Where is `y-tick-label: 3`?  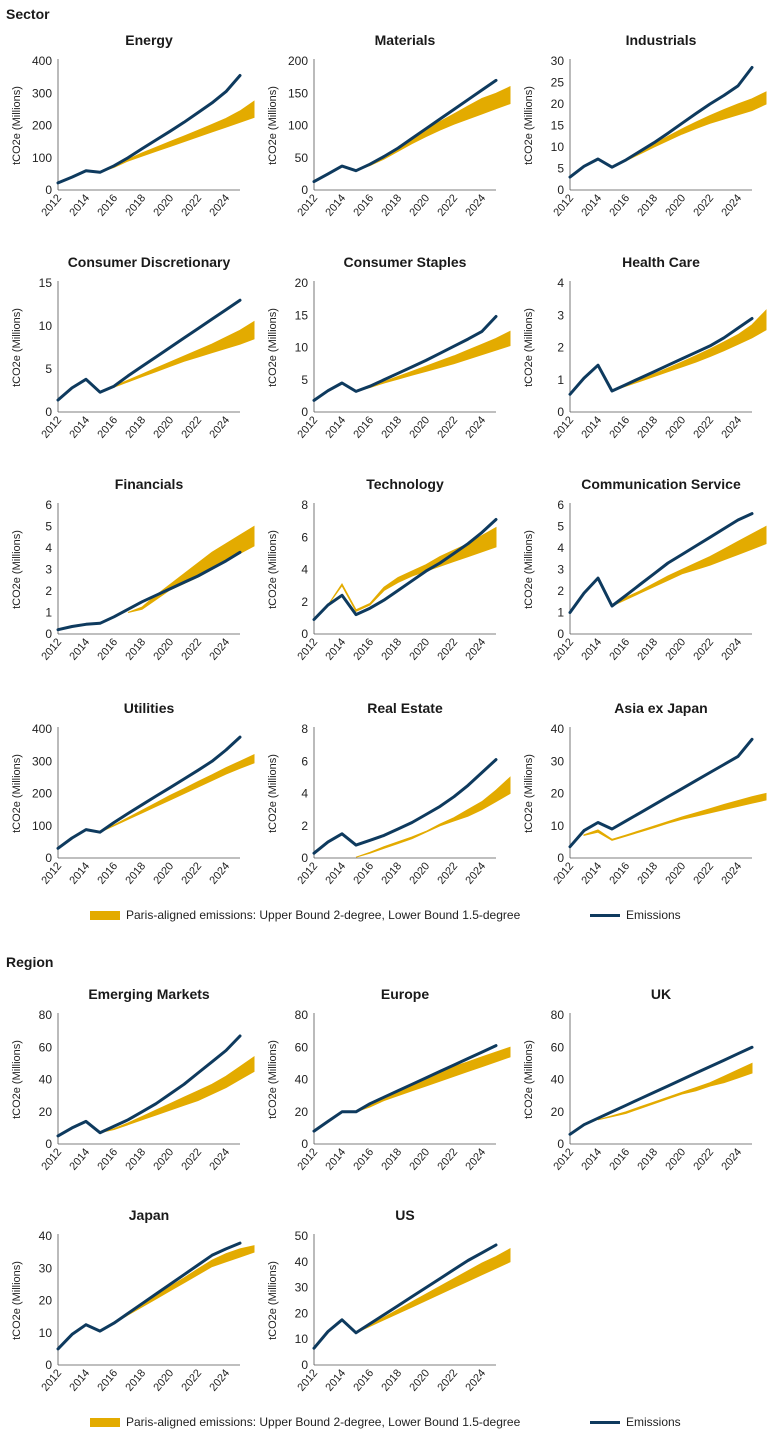 y-tick-label: 3 is located at coordinates (560, 315).